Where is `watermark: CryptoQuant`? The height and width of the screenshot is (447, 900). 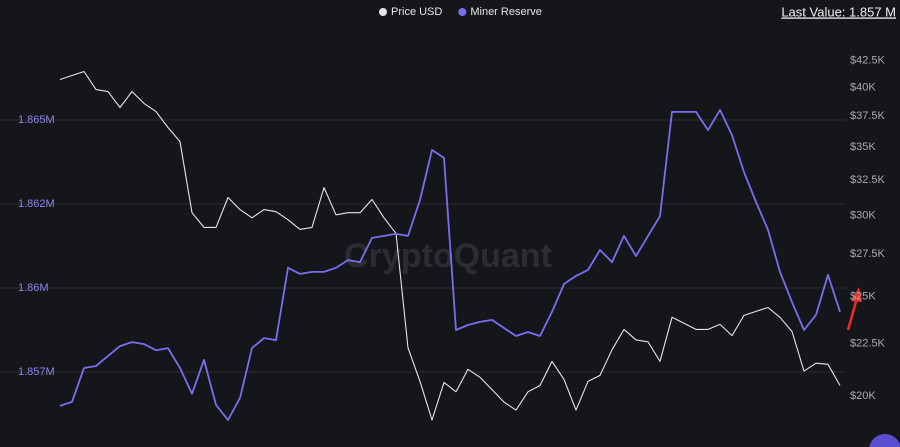 watermark: CryptoQuant is located at coordinates (448, 256).